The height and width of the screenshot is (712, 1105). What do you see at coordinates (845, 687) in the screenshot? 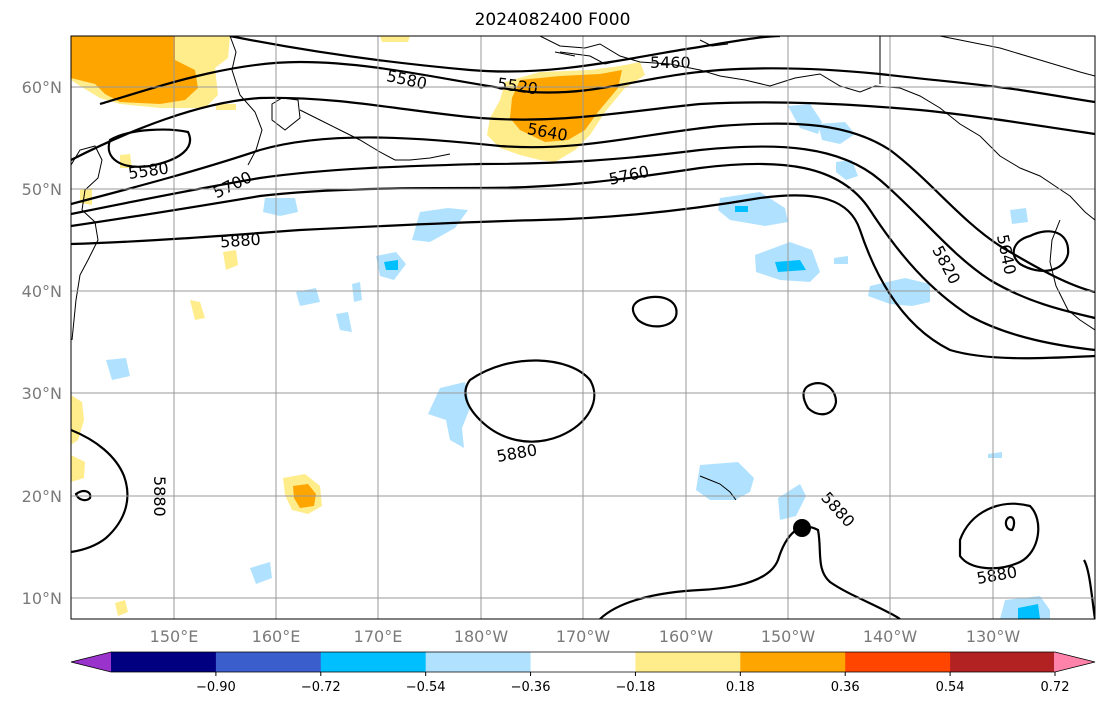
I see `colorbar-tick-label: 0.36` at bounding box center [845, 687].